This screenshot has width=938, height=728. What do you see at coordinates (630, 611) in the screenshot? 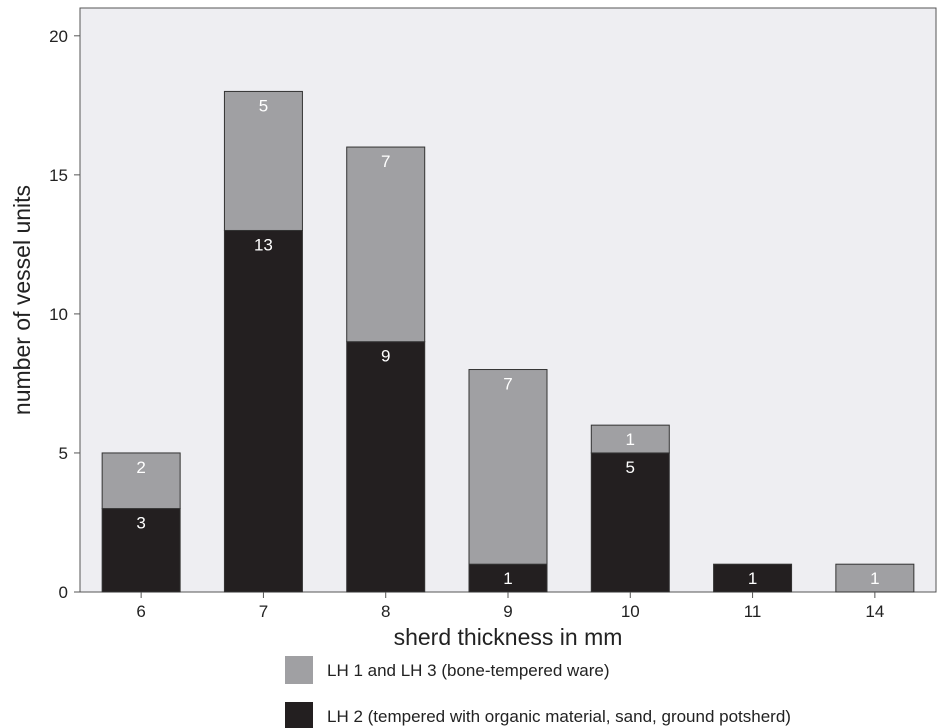
I see `x-tick-label: 10` at bounding box center [630, 611].